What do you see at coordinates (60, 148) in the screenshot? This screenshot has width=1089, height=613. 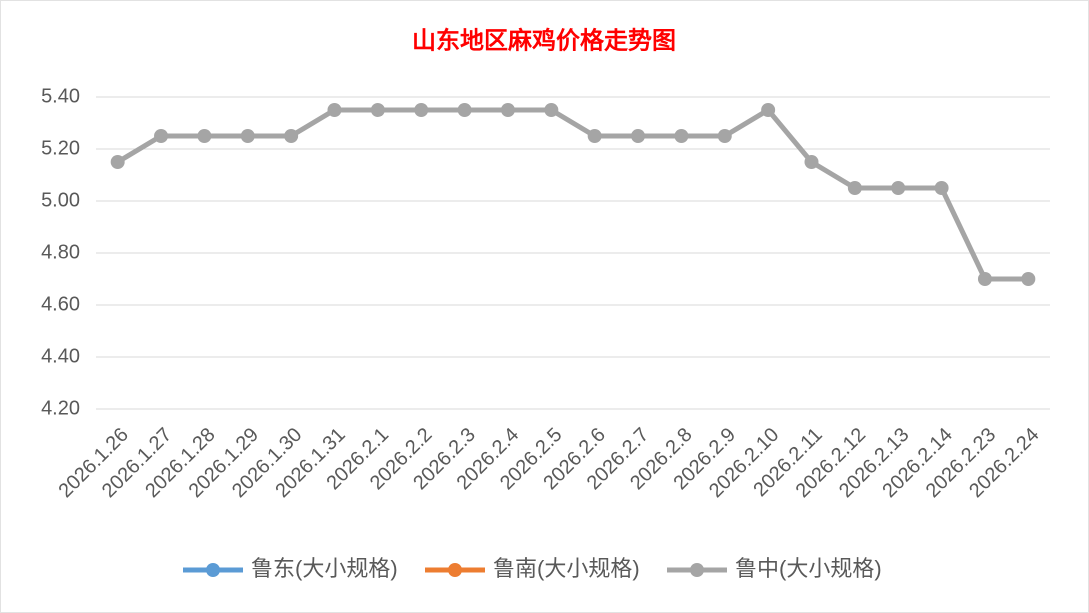 I see `y-tick-label: 5.20` at bounding box center [60, 148].